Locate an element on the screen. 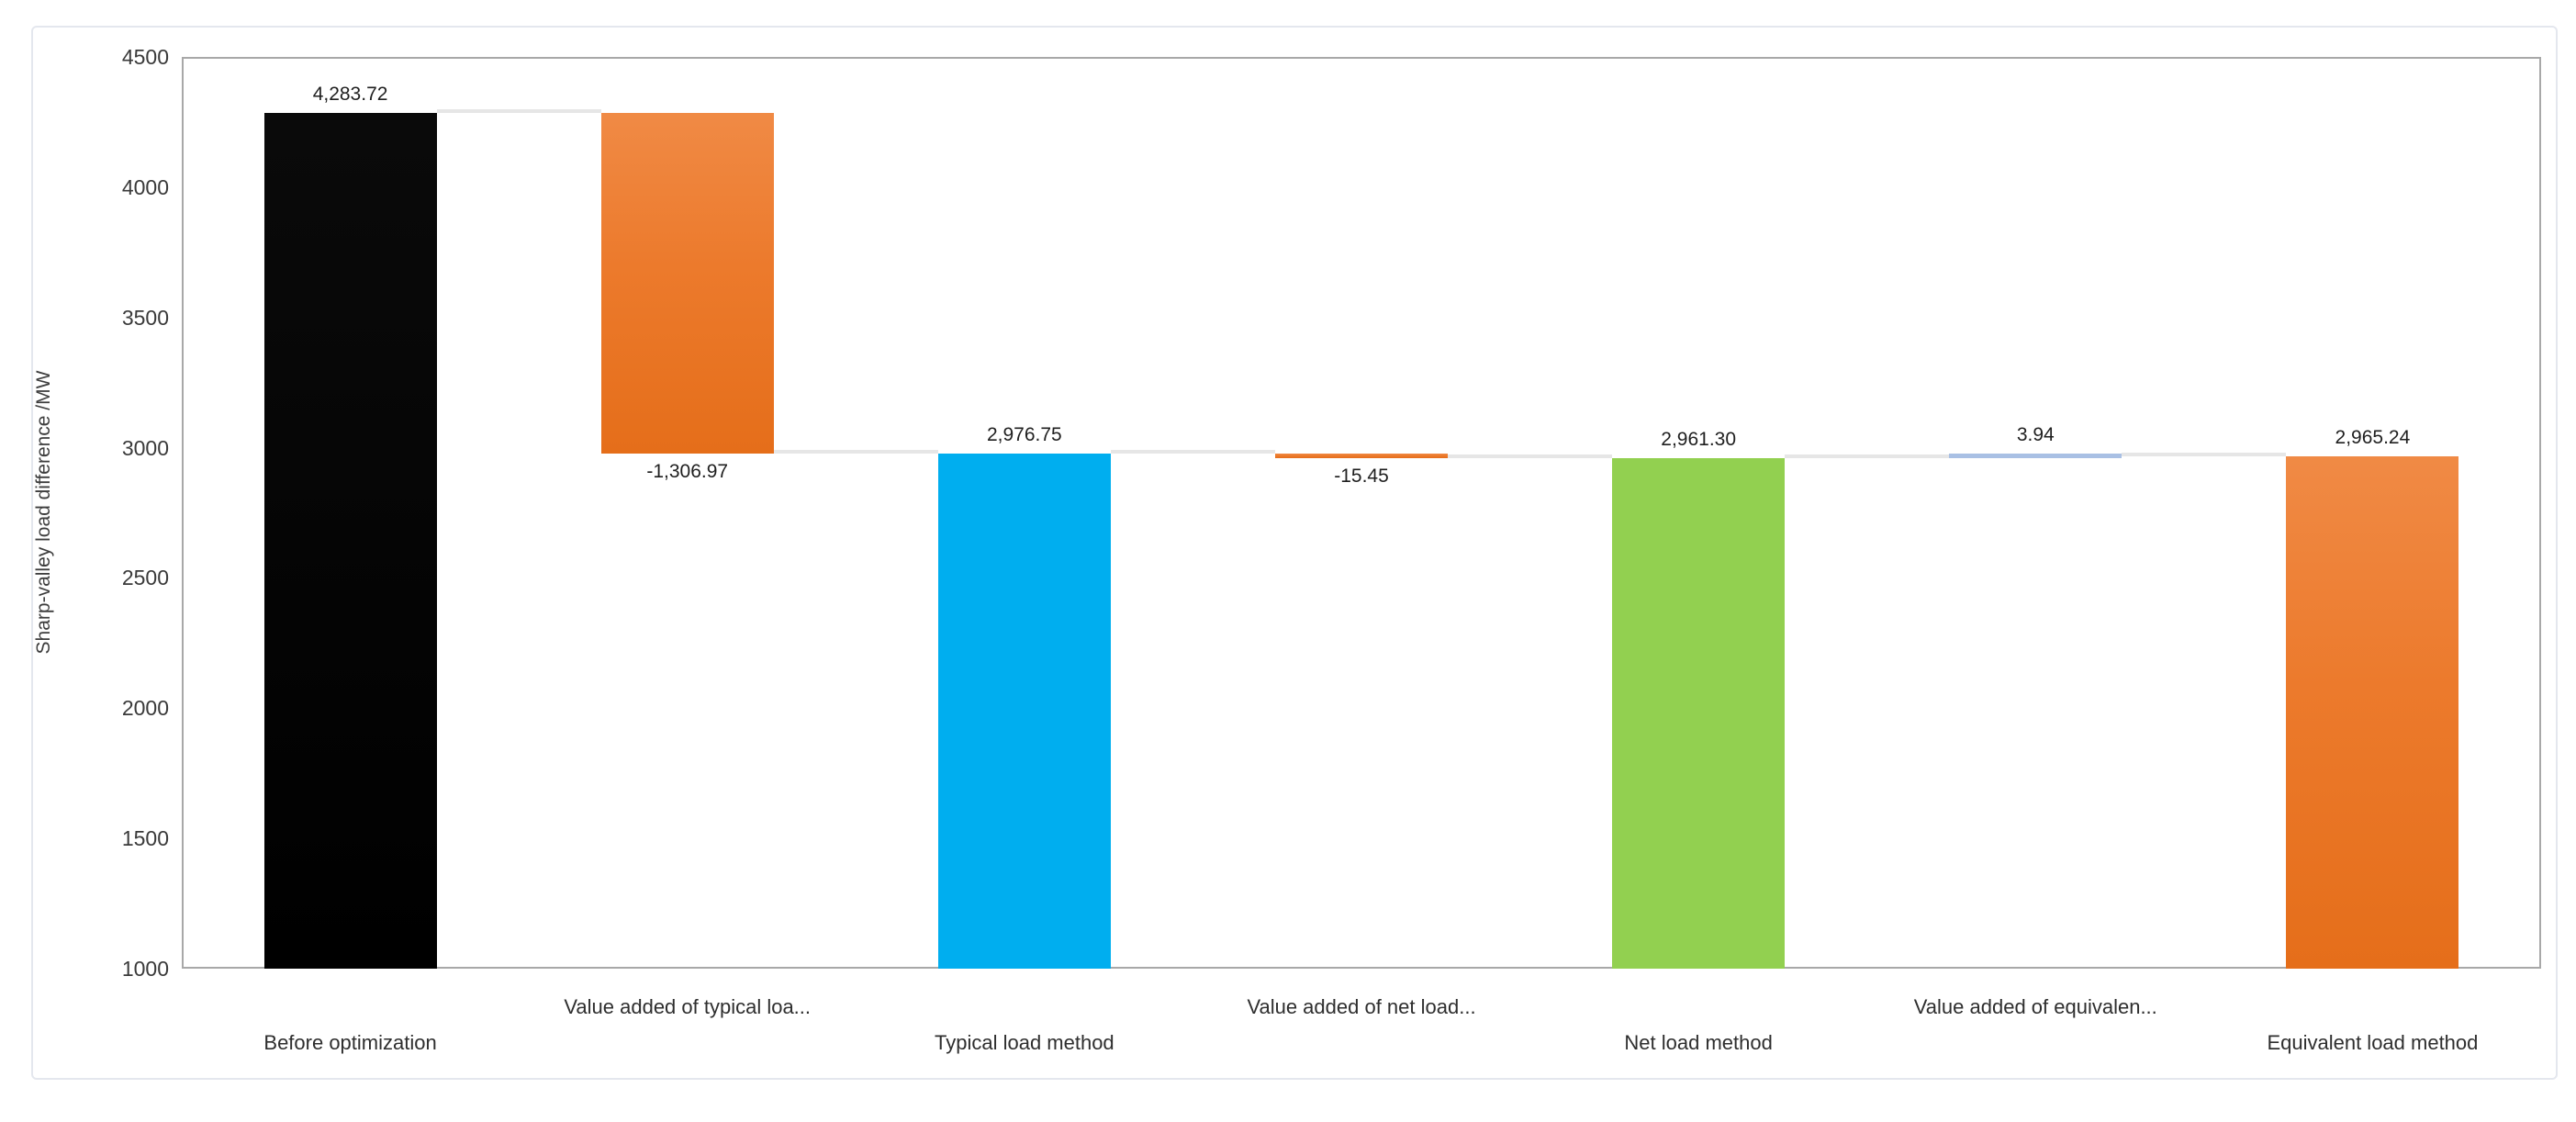 This screenshot has width=2576, height=1122. y-axis-tick-label: 4500 is located at coordinates (145, 57).